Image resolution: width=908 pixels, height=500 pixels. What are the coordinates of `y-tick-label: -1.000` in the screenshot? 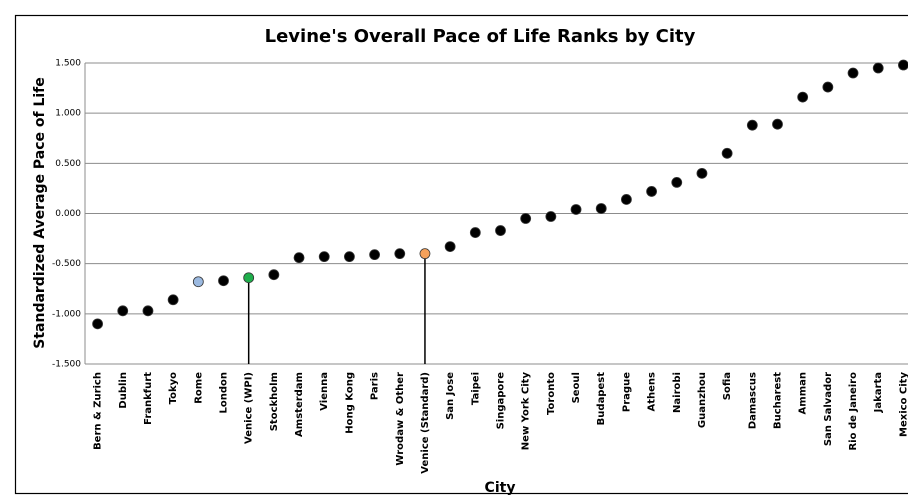 It's located at (66, 314).